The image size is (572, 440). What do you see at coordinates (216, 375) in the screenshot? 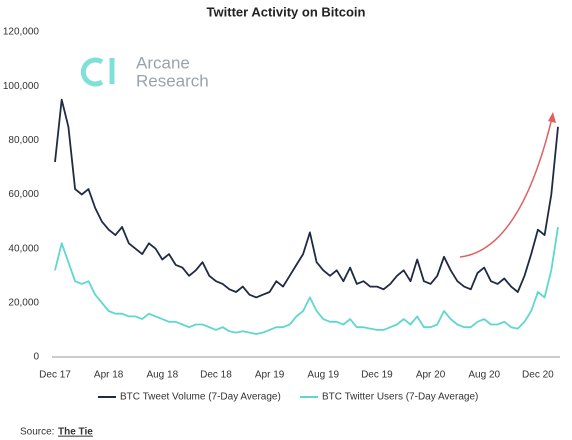
I see `x-tick-label: Dec 18` at bounding box center [216, 375].